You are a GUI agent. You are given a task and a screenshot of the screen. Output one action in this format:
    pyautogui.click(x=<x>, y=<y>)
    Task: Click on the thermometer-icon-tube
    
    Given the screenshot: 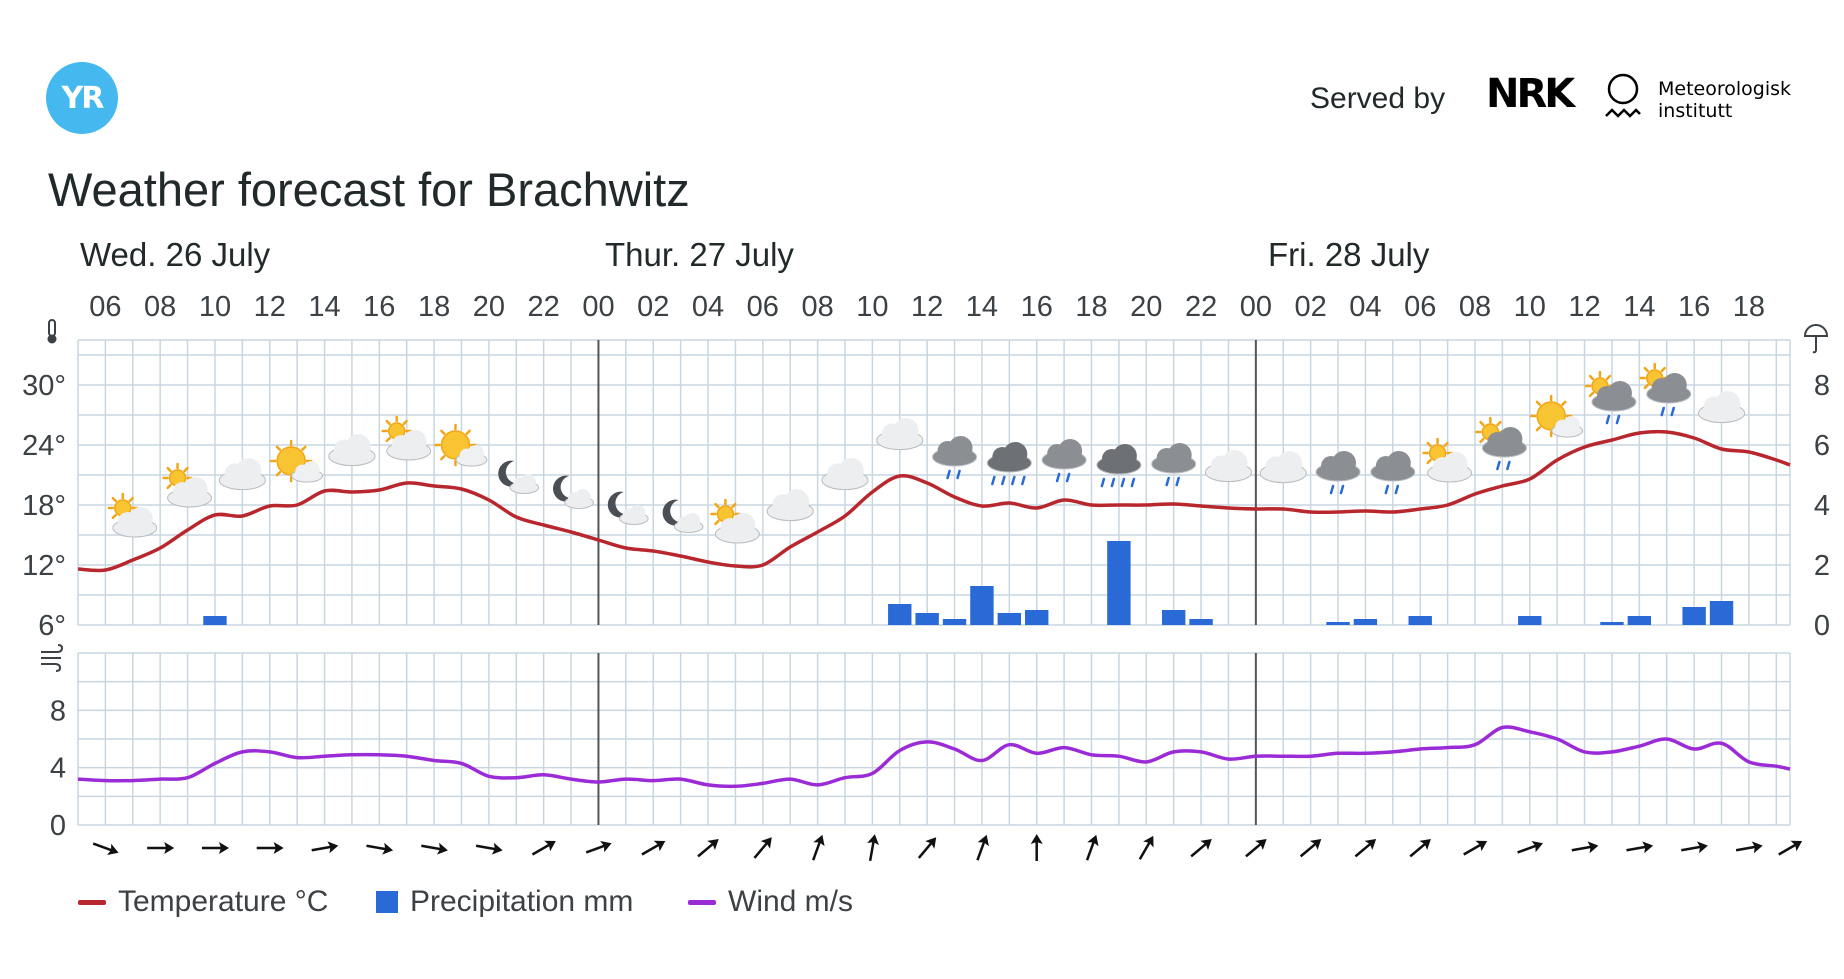 What is the action you would take?
    pyautogui.click(x=52, y=328)
    